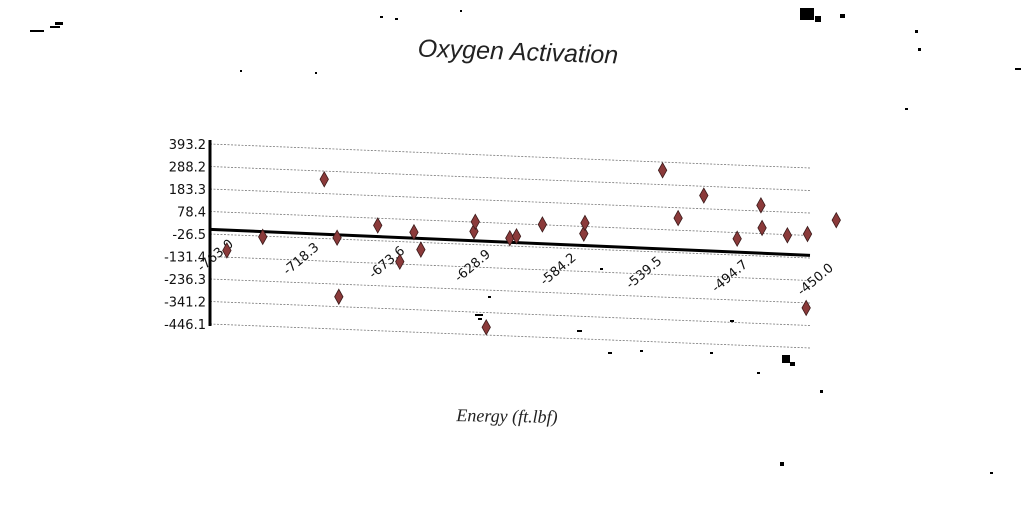 This screenshot has width=1024, height=512. I want to click on y-tick-label: -446.1, so click(185, 325).